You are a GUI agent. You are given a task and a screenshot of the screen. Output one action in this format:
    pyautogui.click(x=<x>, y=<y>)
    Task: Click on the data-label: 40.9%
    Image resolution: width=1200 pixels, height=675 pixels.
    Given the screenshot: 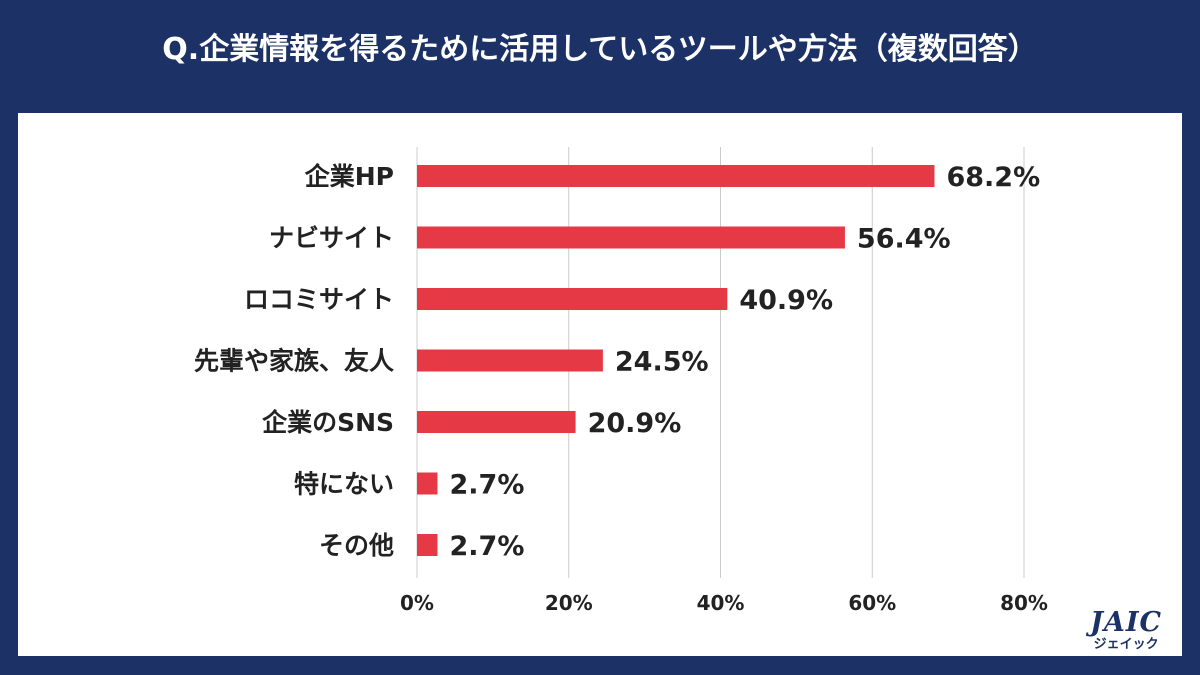 What is the action you would take?
    pyautogui.click(x=786, y=300)
    